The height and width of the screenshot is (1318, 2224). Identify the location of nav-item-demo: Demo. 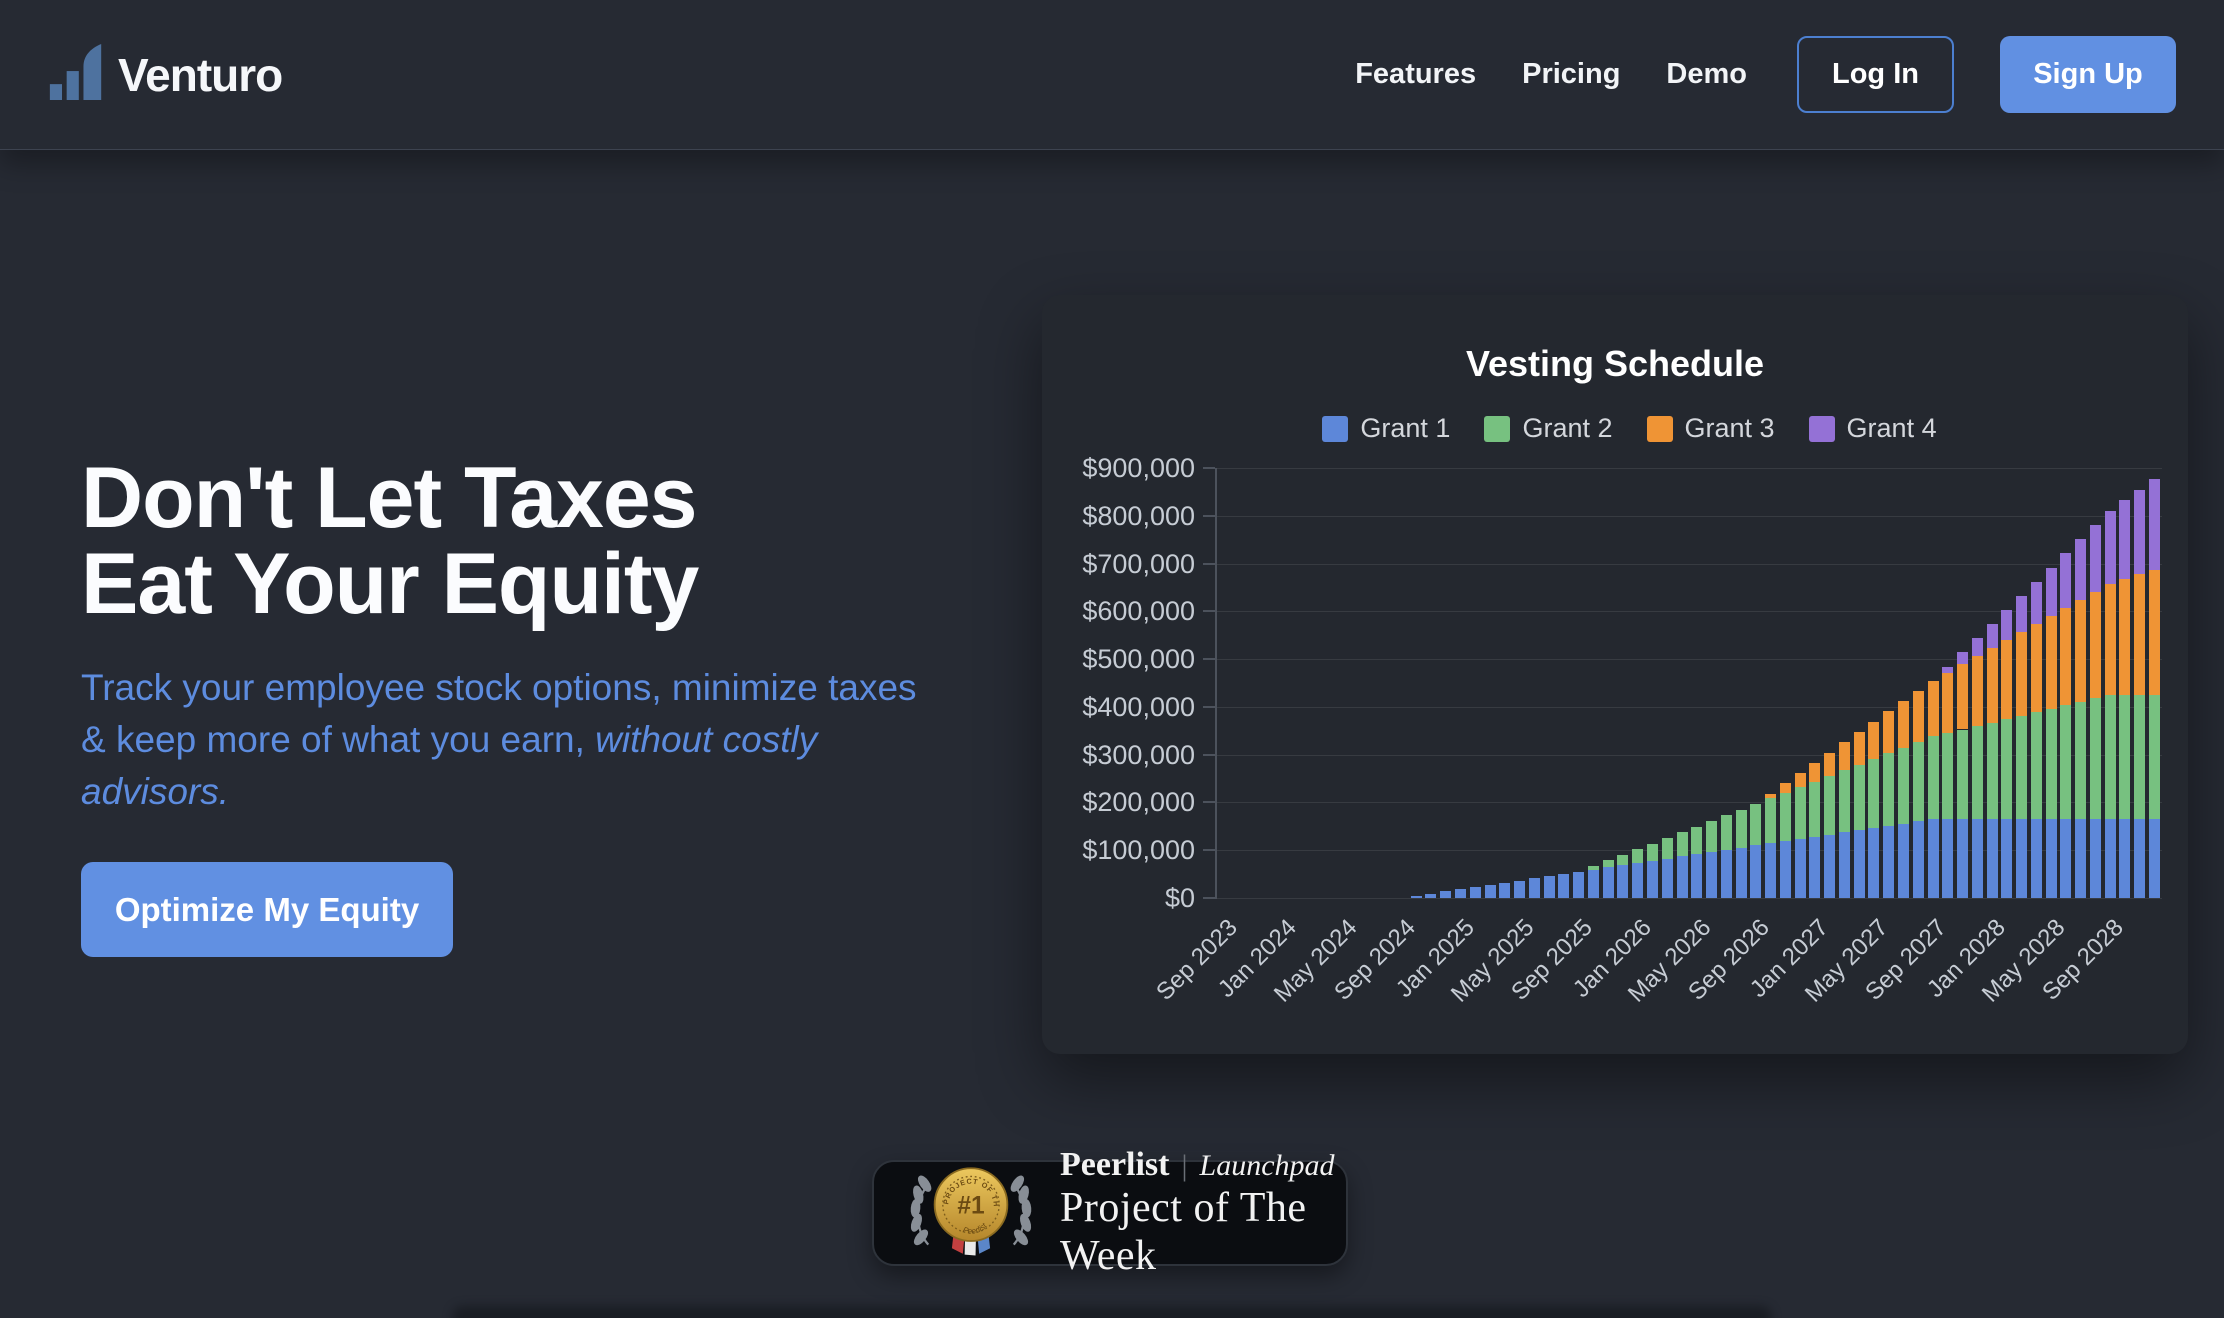
(1706, 74).